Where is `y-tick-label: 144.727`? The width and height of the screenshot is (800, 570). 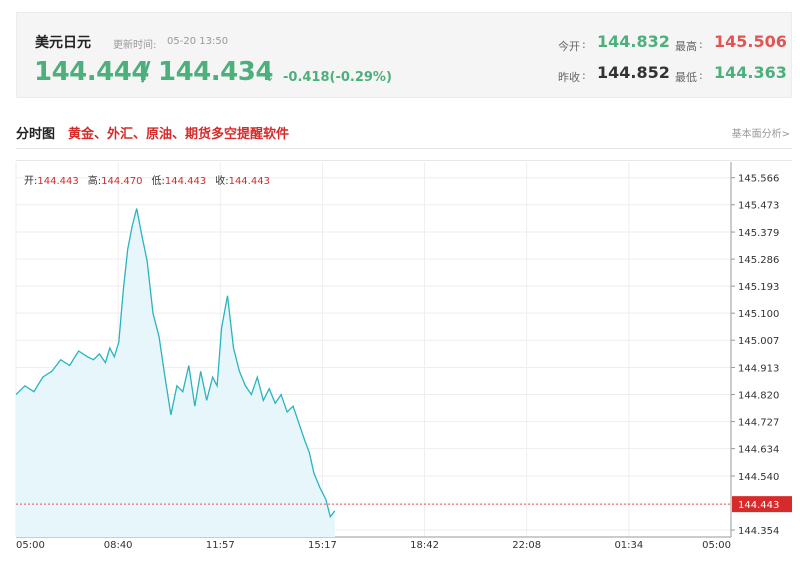 y-tick-label: 144.727 is located at coordinates (758, 423).